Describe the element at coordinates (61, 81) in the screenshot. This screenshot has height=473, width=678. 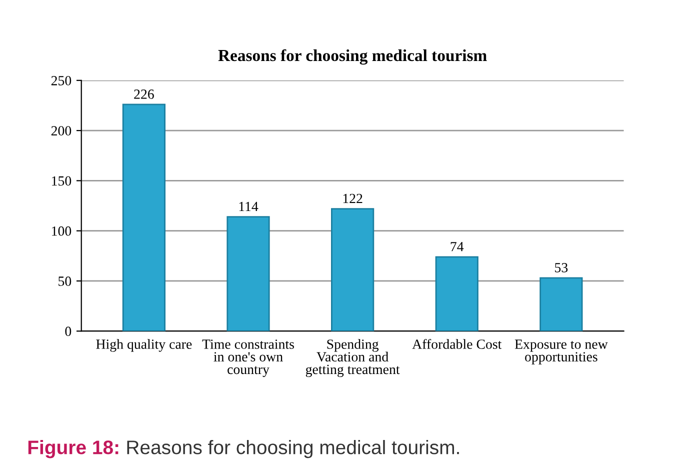
I see `y-tick-label: 250` at that location.